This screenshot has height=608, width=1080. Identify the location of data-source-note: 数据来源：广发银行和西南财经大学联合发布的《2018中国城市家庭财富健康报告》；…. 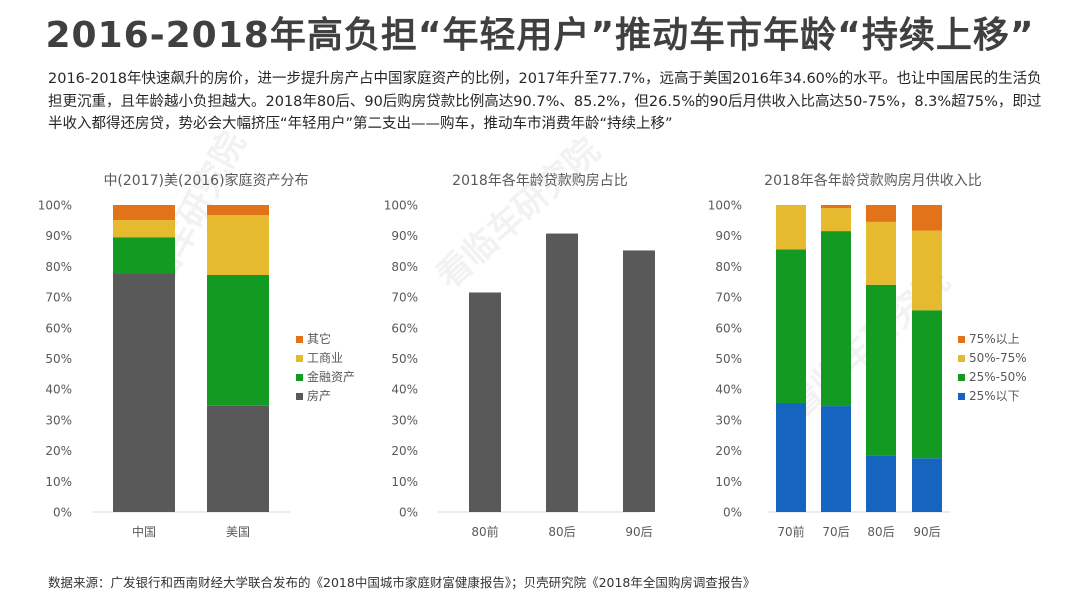
(402, 582).